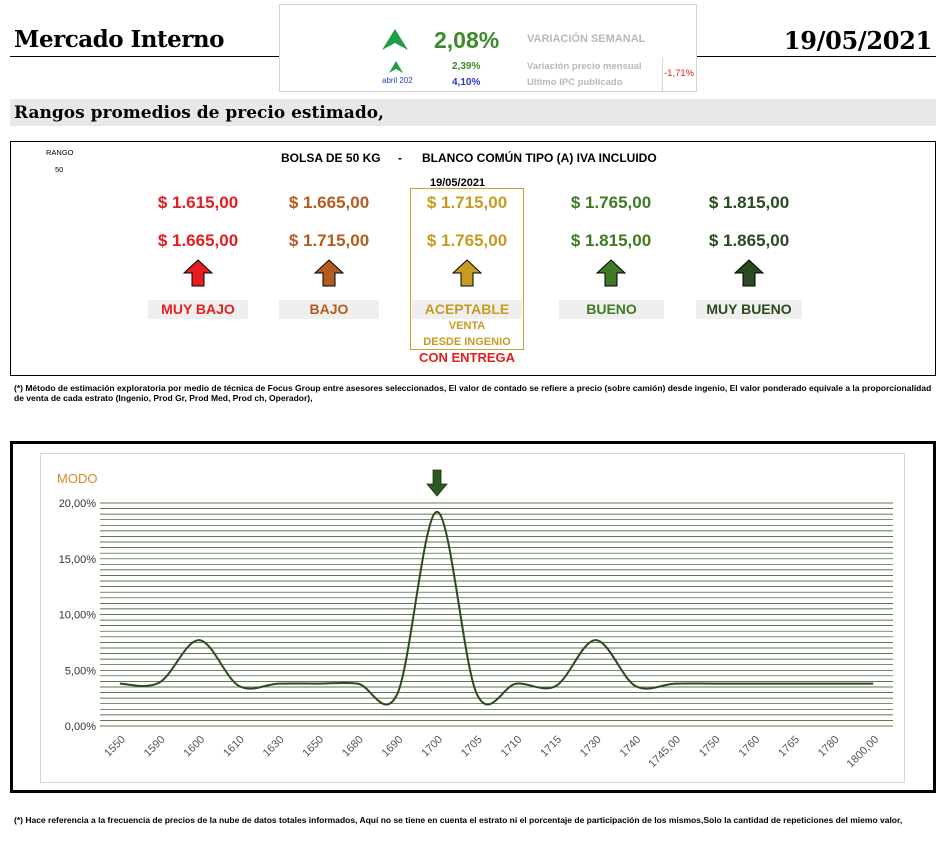  What do you see at coordinates (467, 202) in the screenshot?
I see `aceptable-low-price: $ 1.715,00` at bounding box center [467, 202].